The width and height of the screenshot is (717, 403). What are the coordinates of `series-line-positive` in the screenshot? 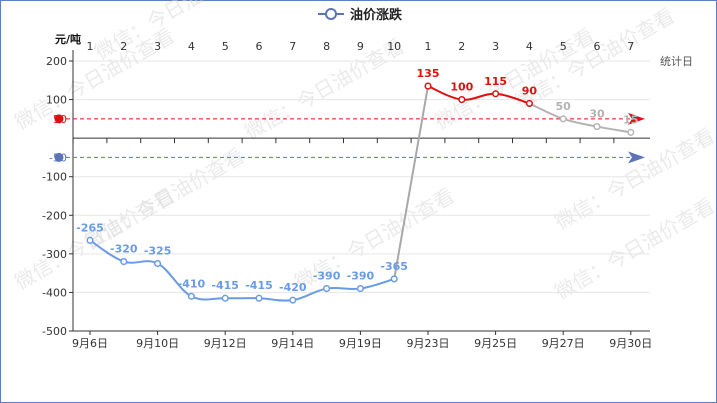 It's located at (478, 95).